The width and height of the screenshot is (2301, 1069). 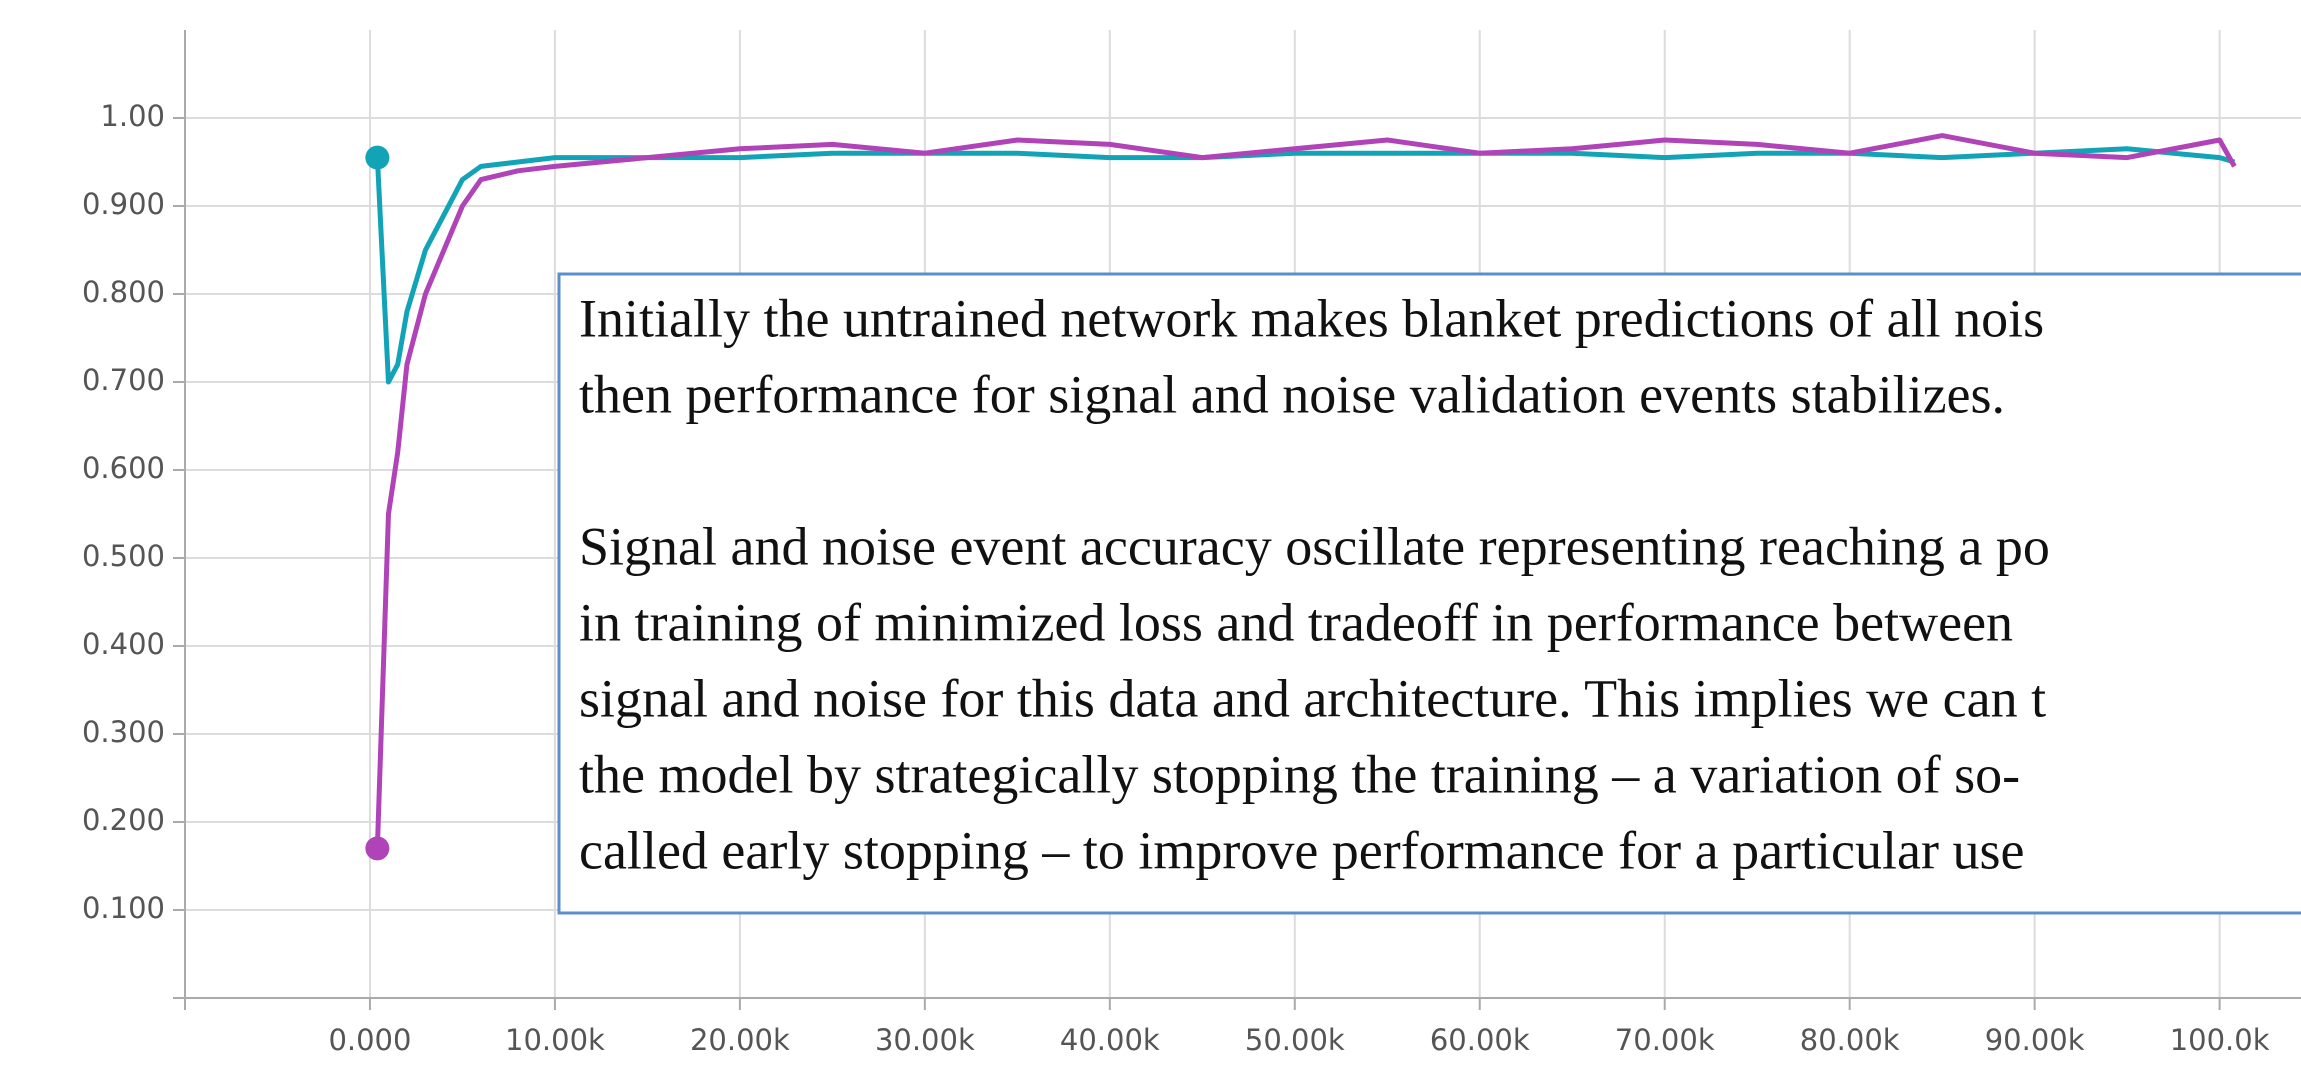 I want to click on x-tick-label: 80.00k, so click(x=1850, y=1040).